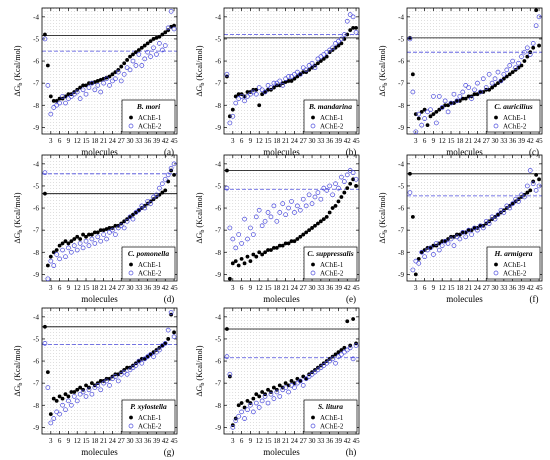 Image resolution: width=550 pixels, height=460 pixels. Describe the element at coordinates (17, 210) in the screenshot. I see `y-axis-label-unit: (Kcal/mol)` at that location.